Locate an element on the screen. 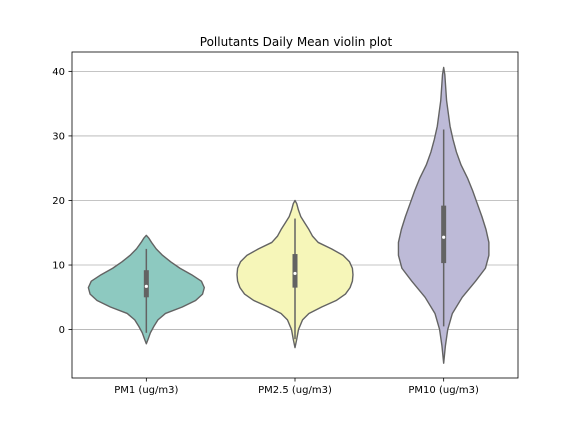 This screenshot has height=432, width=576. x-tick-label: PM10 (ug/m3) is located at coordinates (443, 390).